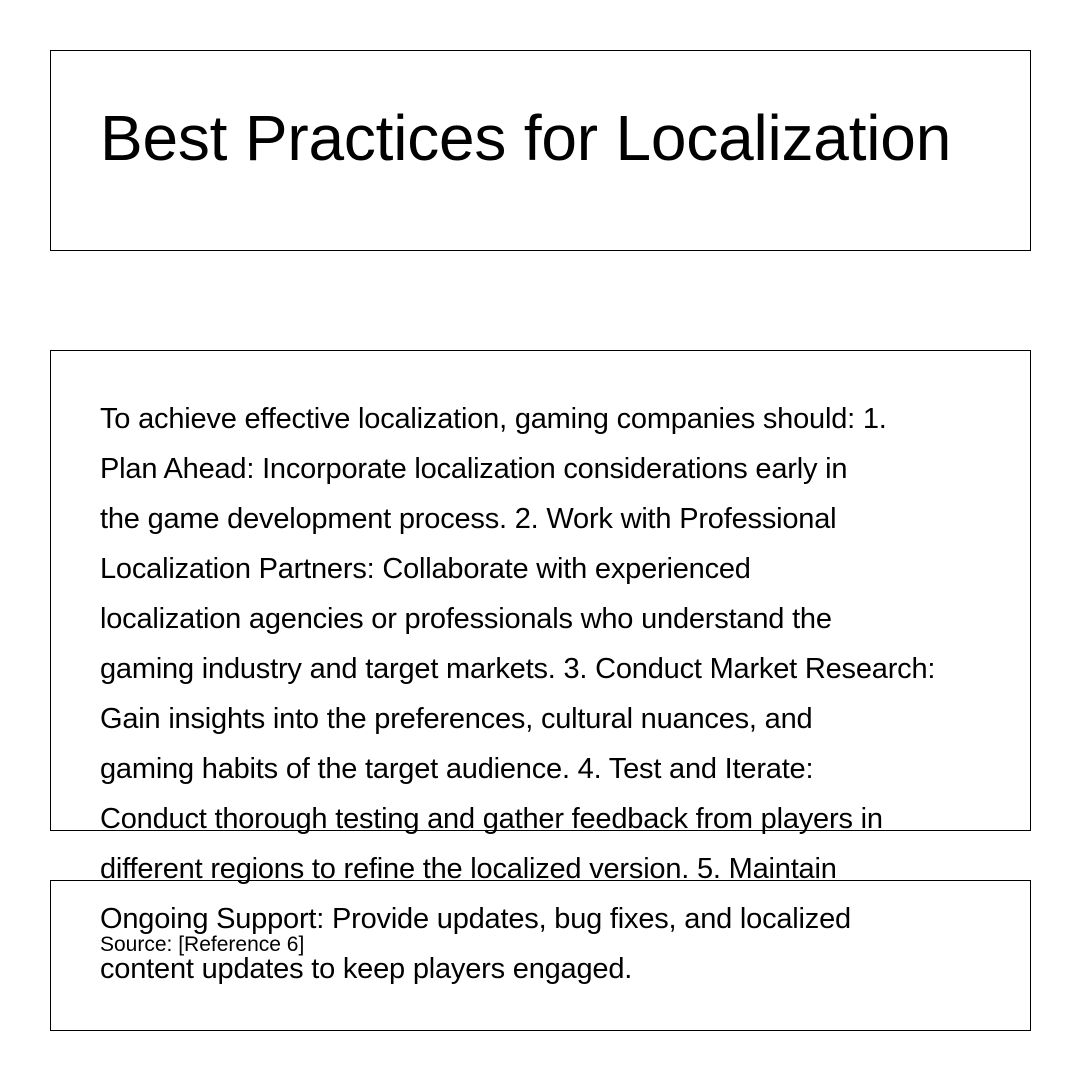  I want to click on slide-title: Best Practices for Localization, so click(526, 138).